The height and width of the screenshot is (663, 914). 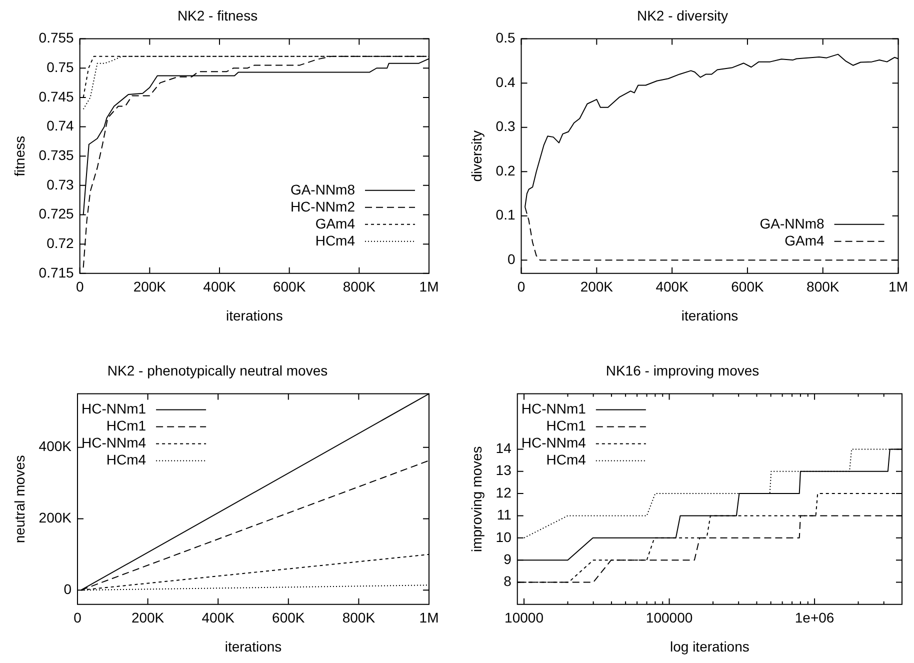 What do you see at coordinates (476, 156) in the screenshot?
I see `y-axis-title: diversity` at bounding box center [476, 156].